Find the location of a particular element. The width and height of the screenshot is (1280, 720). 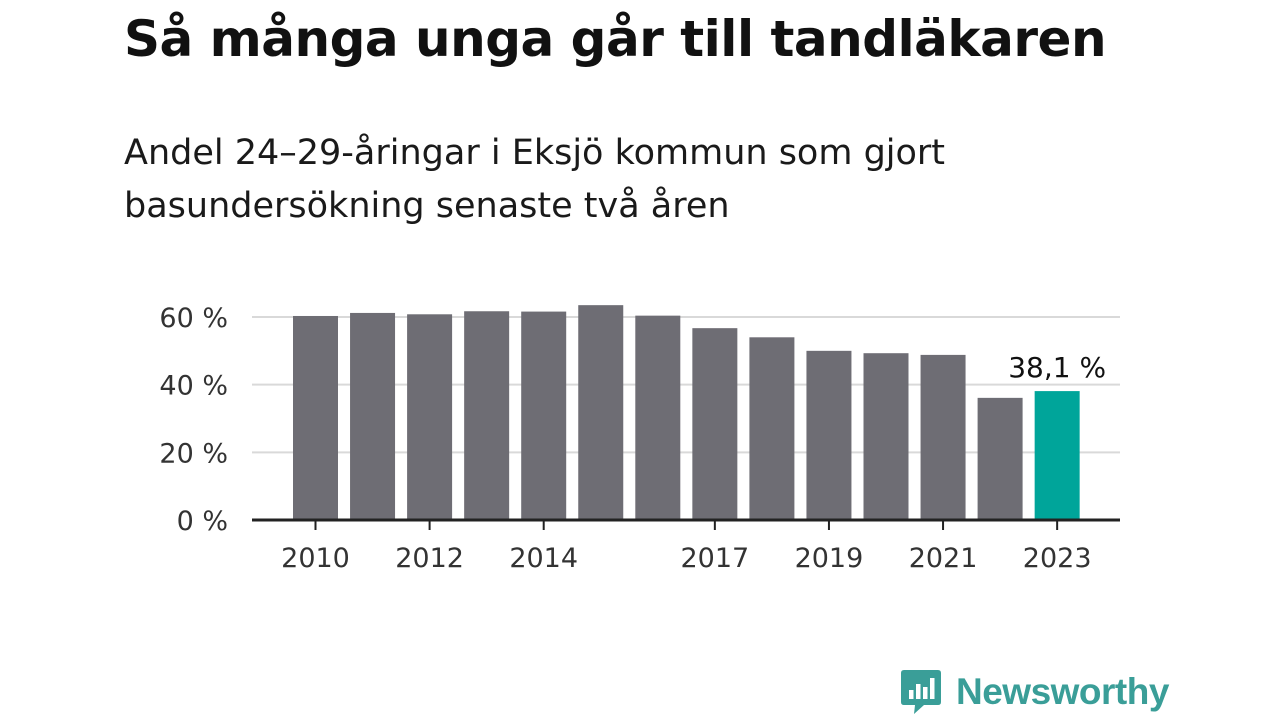

x-tick-label: 2012 is located at coordinates (429, 558).